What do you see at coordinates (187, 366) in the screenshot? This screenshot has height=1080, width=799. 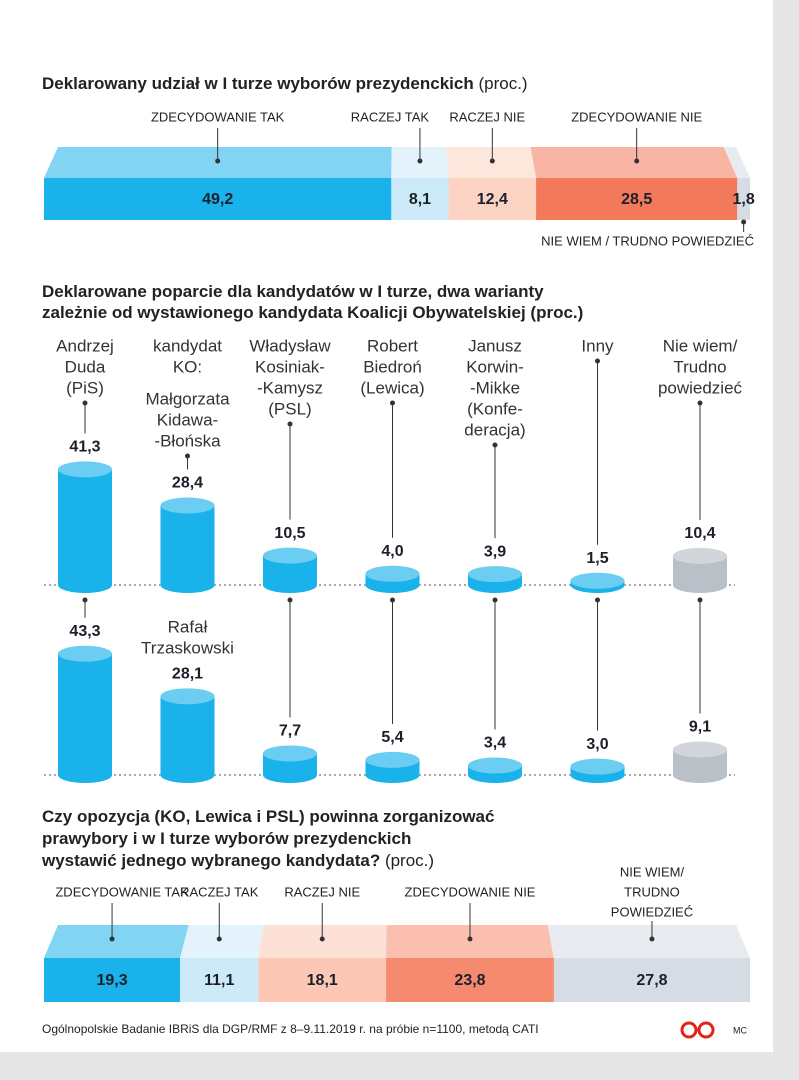 I see `category-label: KO:` at bounding box center [187, 366].